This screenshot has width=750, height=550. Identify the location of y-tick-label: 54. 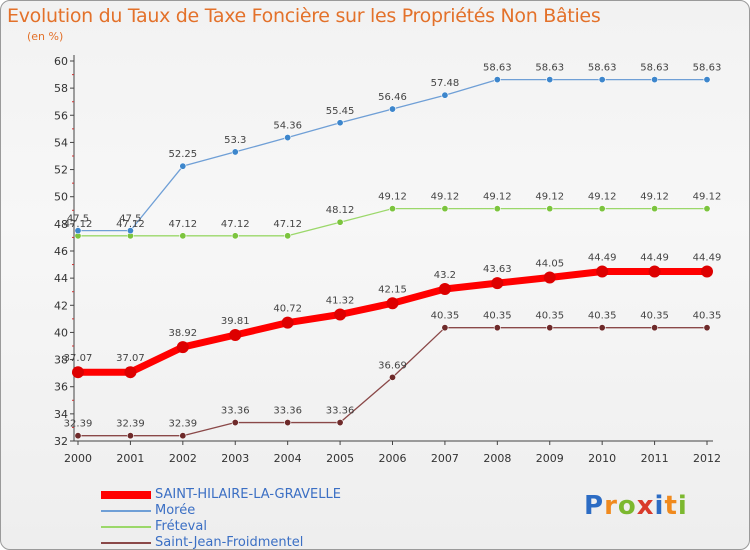
(61, 142).